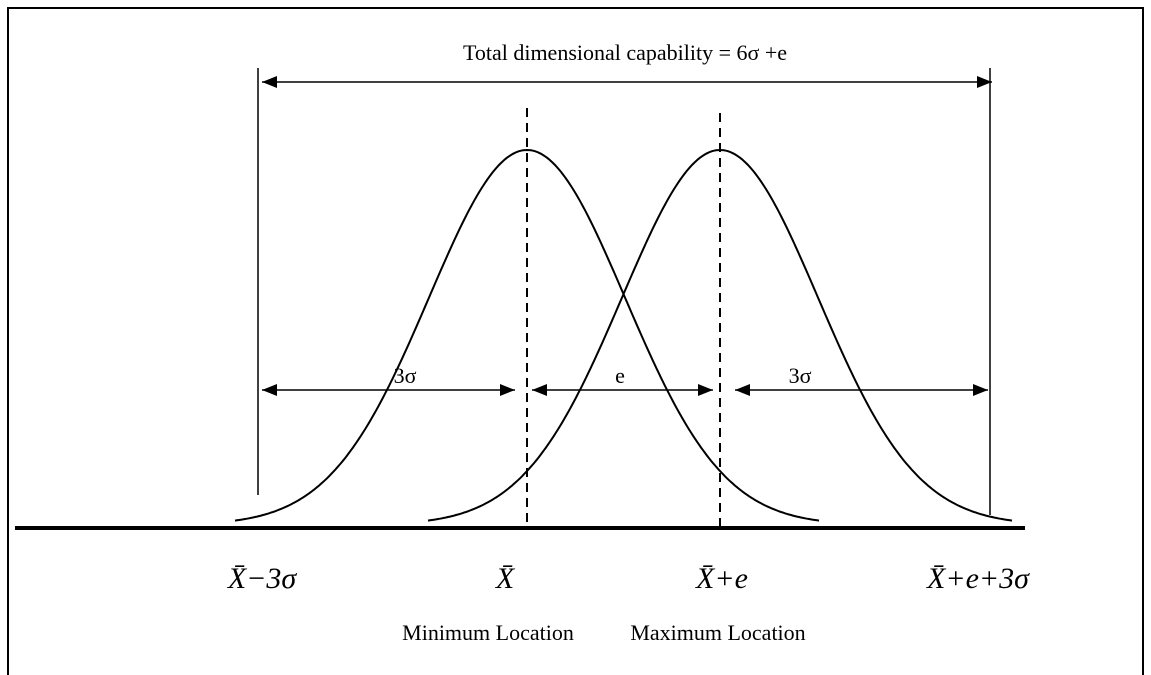 This screenshot has width=1151, height=675. I want to click on location-label: Maximum Location, so click(717, 632).